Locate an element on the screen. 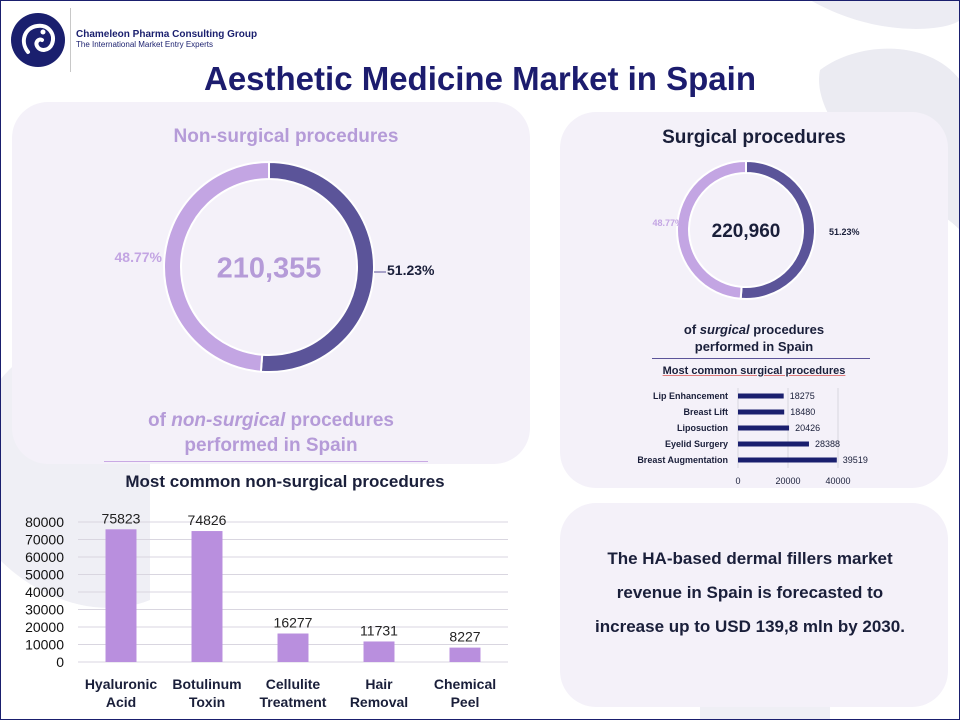 Image resolution: width=960 pixels, height=720 pixels. nonsurgical-caption-em: non-surgical is located at coordinates (228, 420).